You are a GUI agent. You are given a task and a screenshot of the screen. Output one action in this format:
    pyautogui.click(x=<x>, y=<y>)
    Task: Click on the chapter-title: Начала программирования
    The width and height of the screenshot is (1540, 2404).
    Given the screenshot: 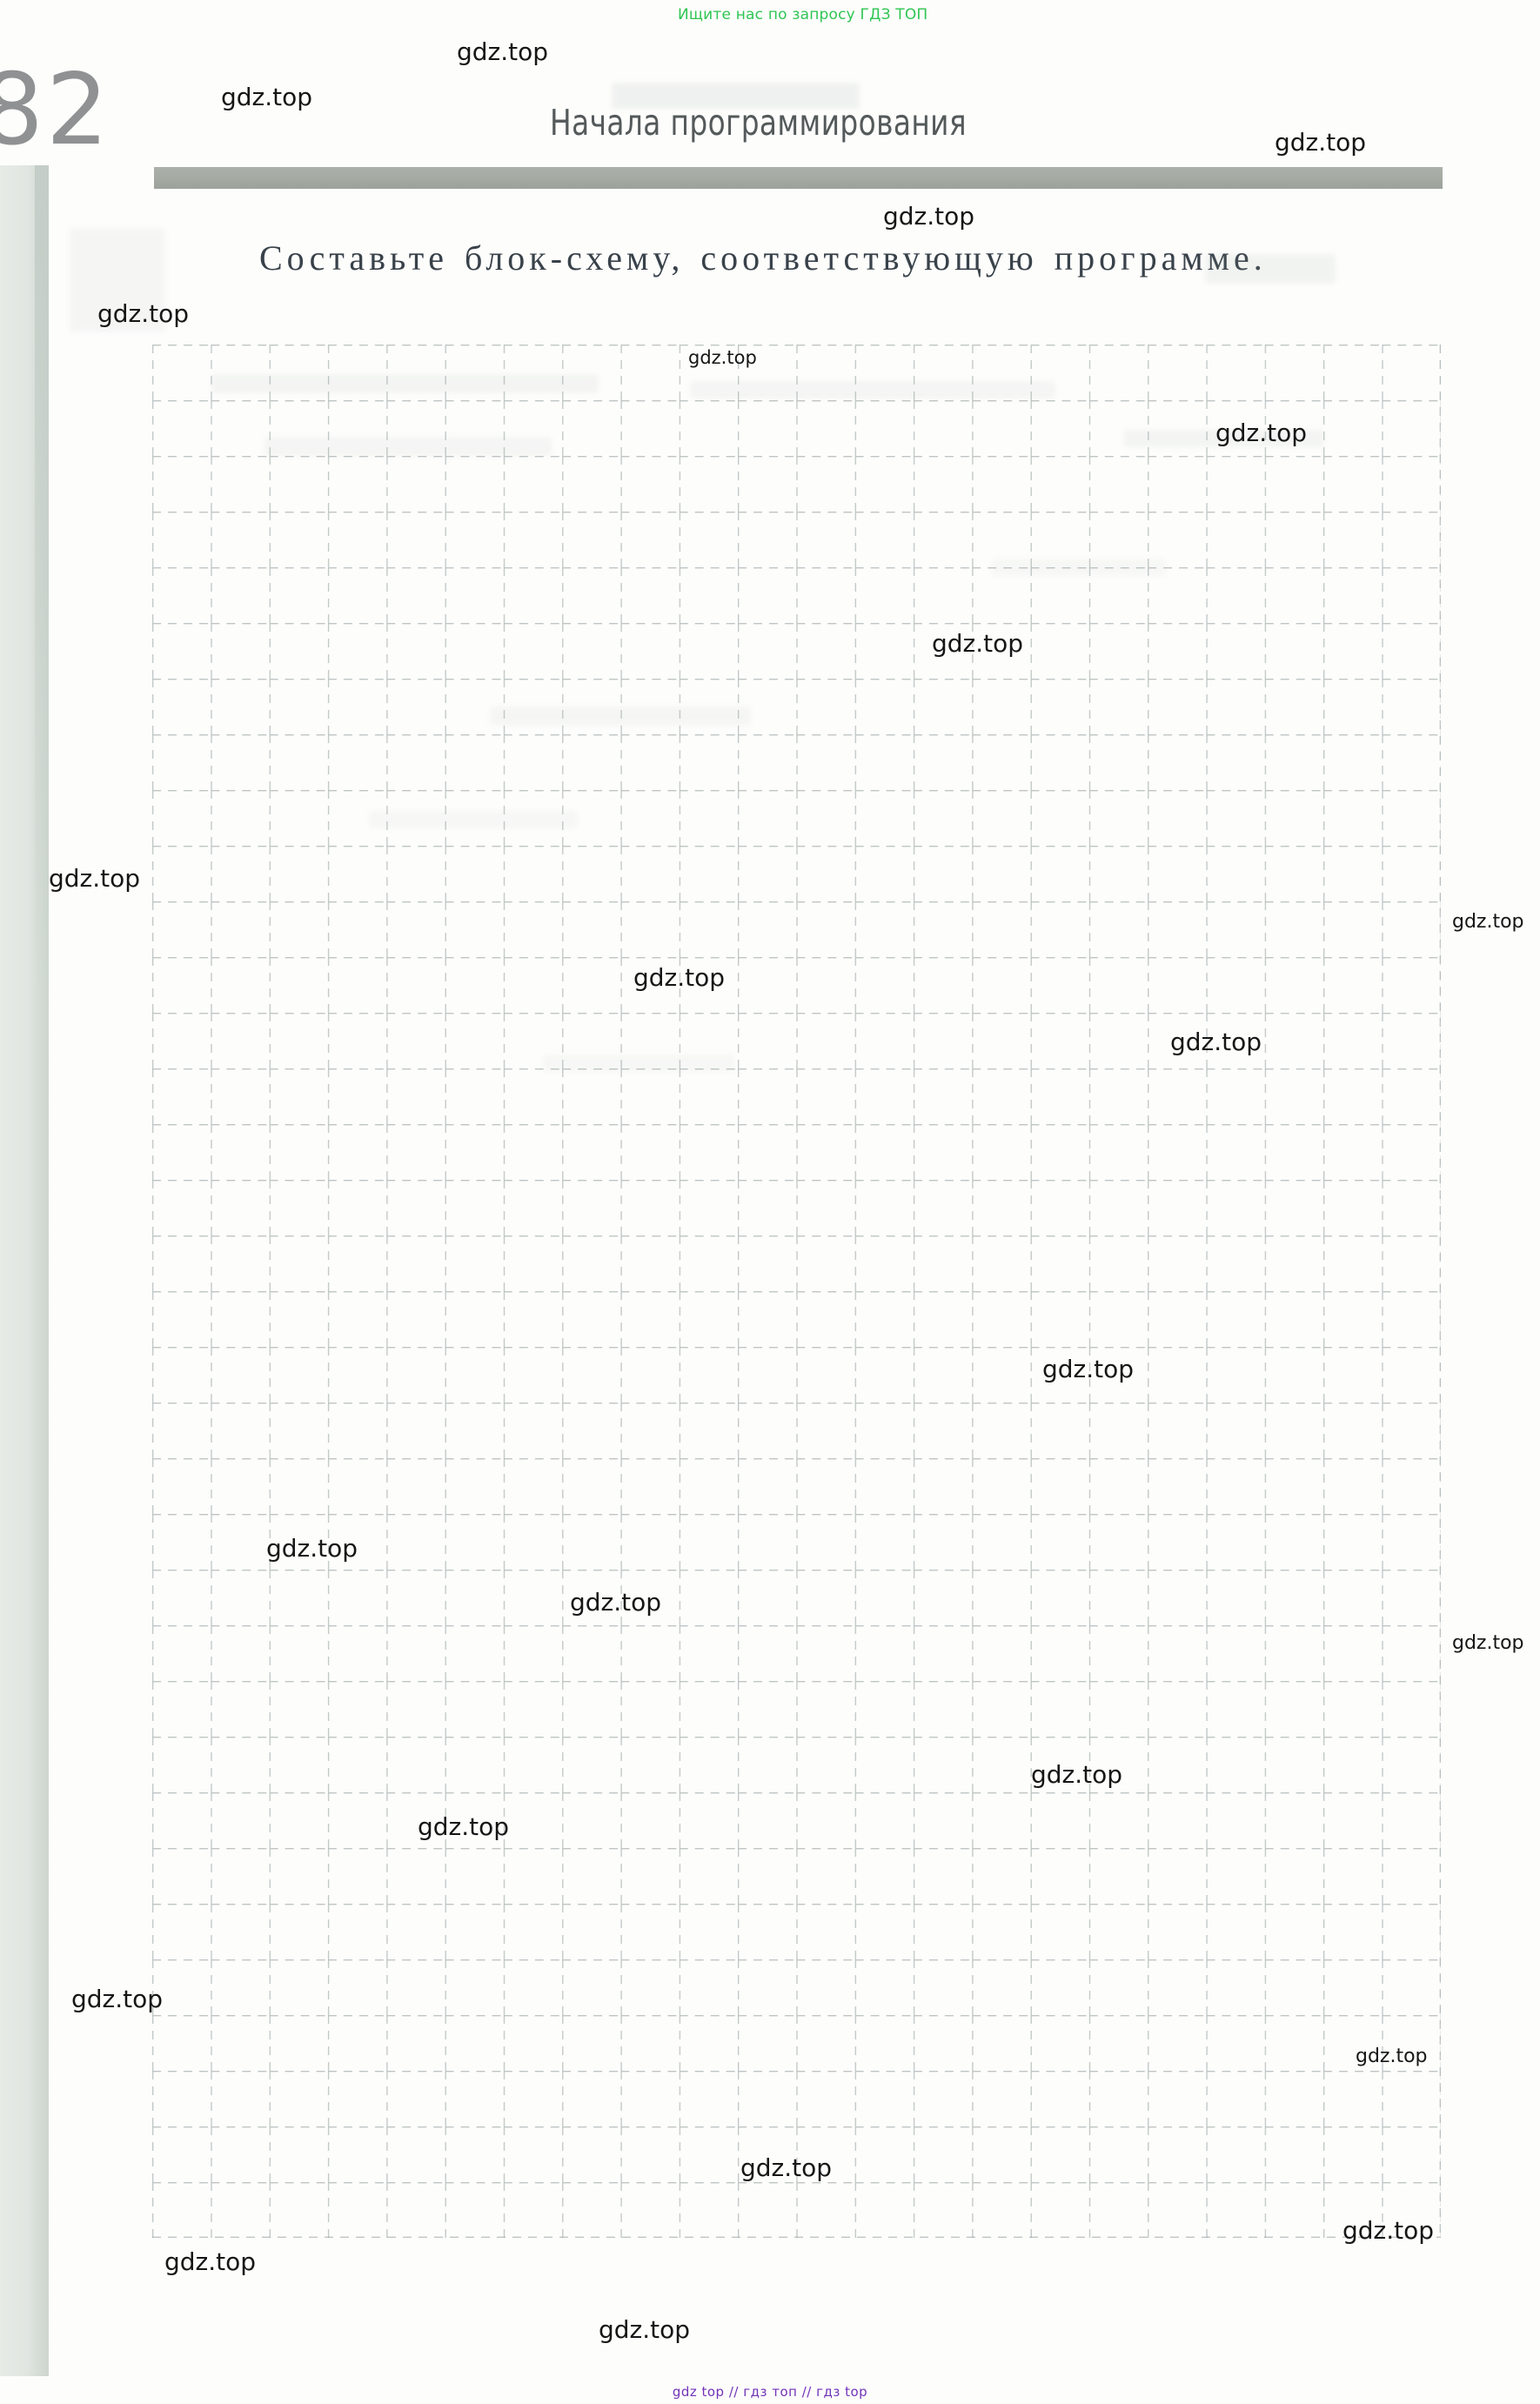 What is the action you would take?
    pyautogui.click(x=759, y=123)
    